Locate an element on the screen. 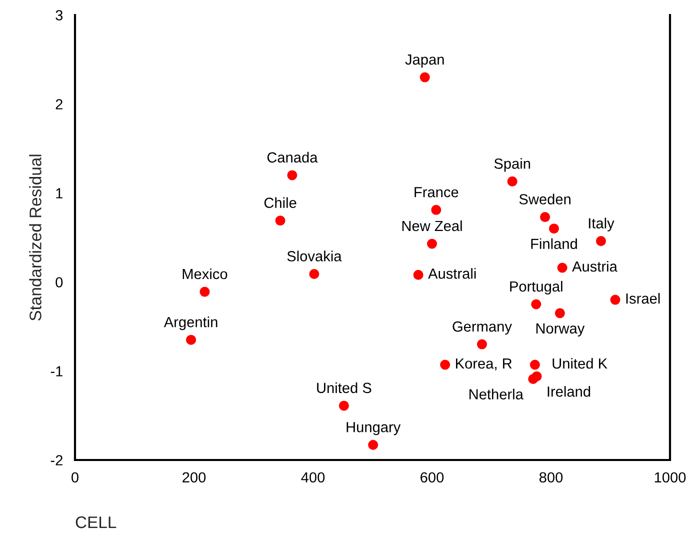  y-tick-label: 3 is located at coordinates (59, 15).